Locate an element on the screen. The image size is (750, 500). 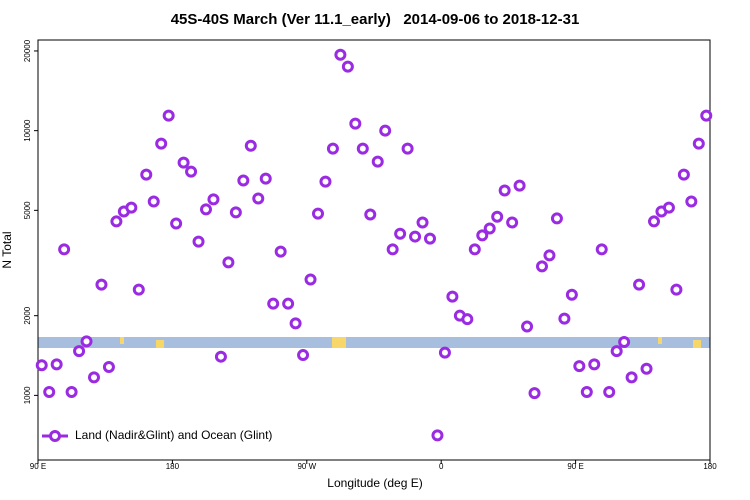
surface-band is located at coordinates (374, 342).